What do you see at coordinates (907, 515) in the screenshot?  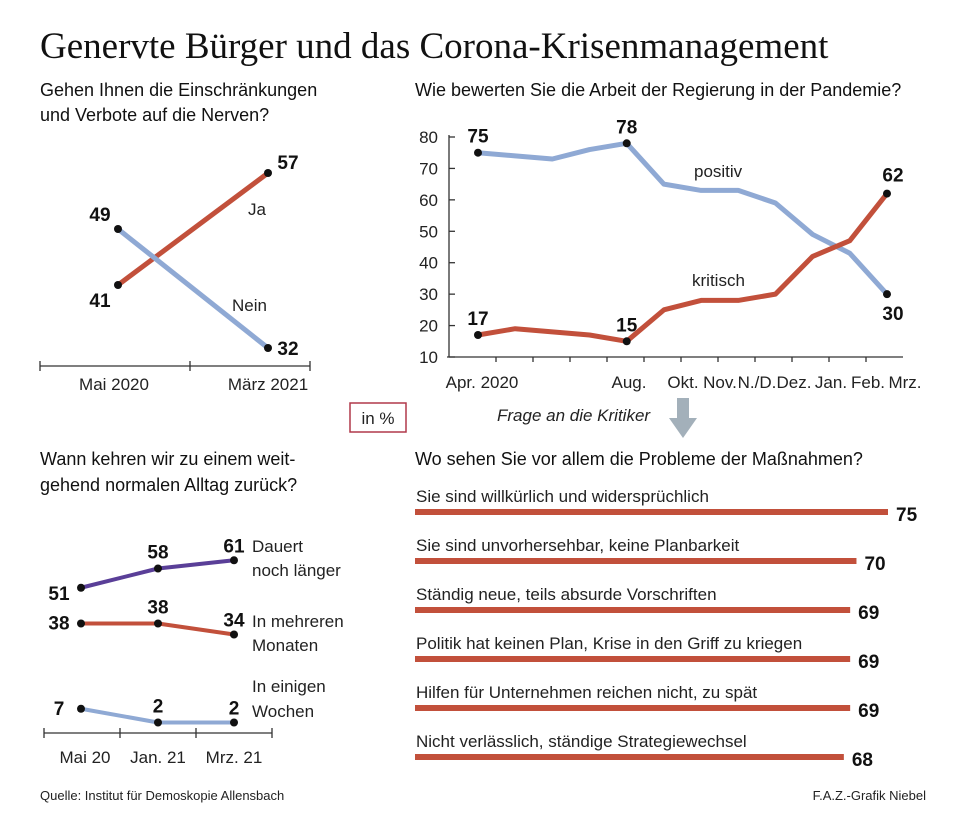 I see `bar-value-label: 75` at bounding box center [907, 515].